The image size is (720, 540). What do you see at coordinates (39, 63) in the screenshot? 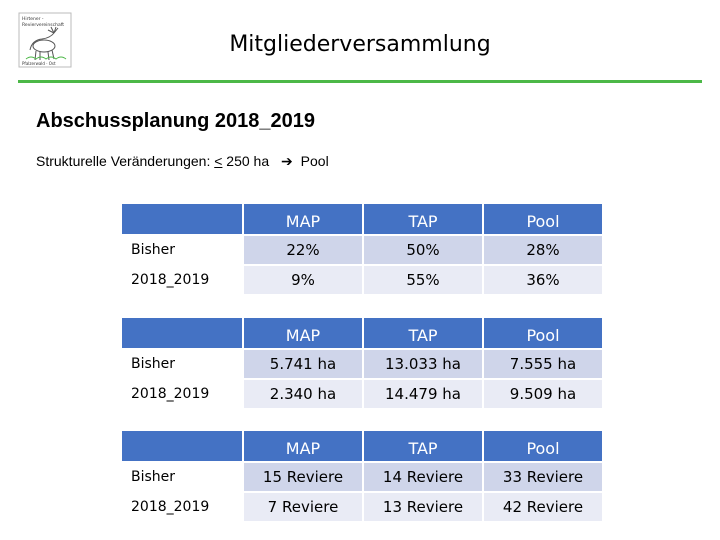
I see `logo-line-3: Pfalzerwald · Ost` at bounding box center [39, 63].